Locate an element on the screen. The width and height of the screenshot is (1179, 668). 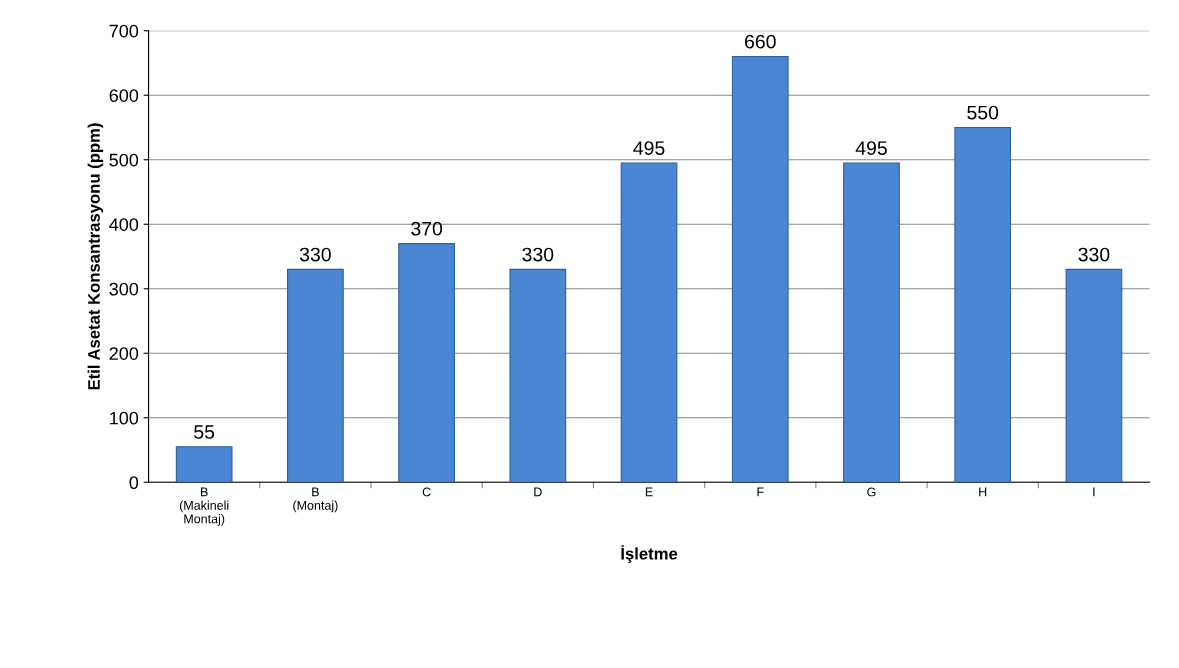
data-label: 660 is located at coordinates (760, 41).